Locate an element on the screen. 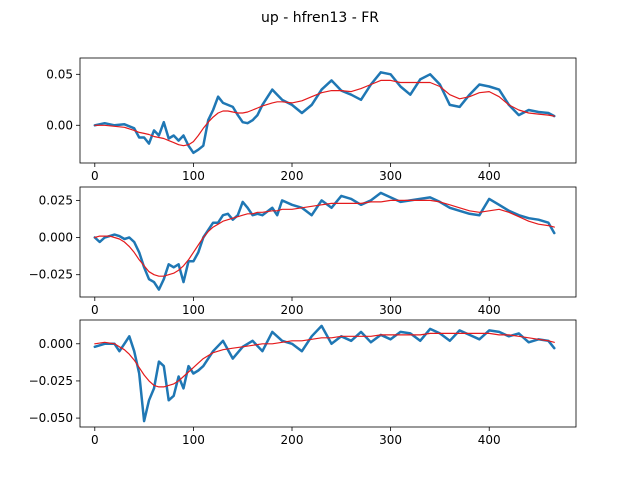 This screenshot has width=640, height=480. subplot-3-x-tick-label: 400 is located at coordinates (489, 440).